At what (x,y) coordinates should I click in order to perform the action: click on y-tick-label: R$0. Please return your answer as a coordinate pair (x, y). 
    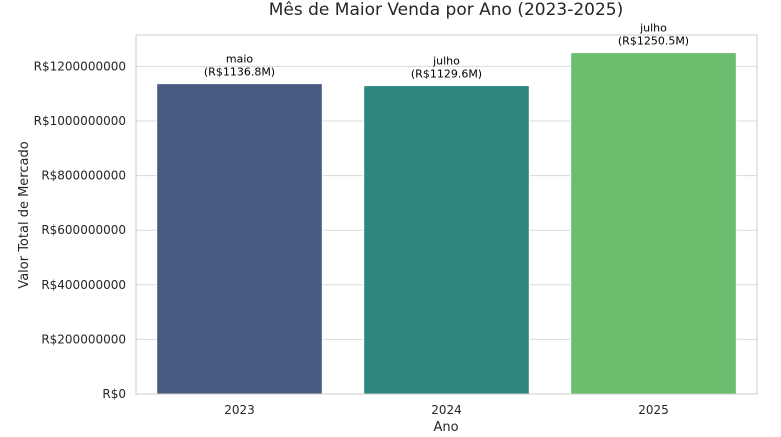
    Looking at the image, I should click on (114, 394).